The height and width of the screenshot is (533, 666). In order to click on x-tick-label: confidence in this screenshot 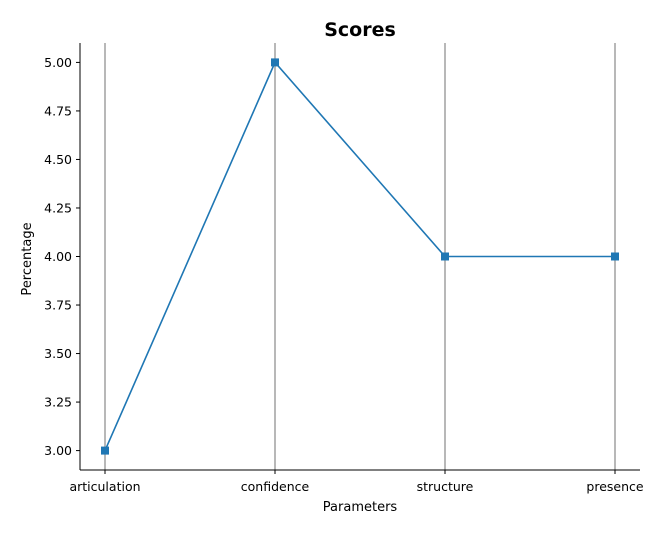, I will do `click(275, 486)`.